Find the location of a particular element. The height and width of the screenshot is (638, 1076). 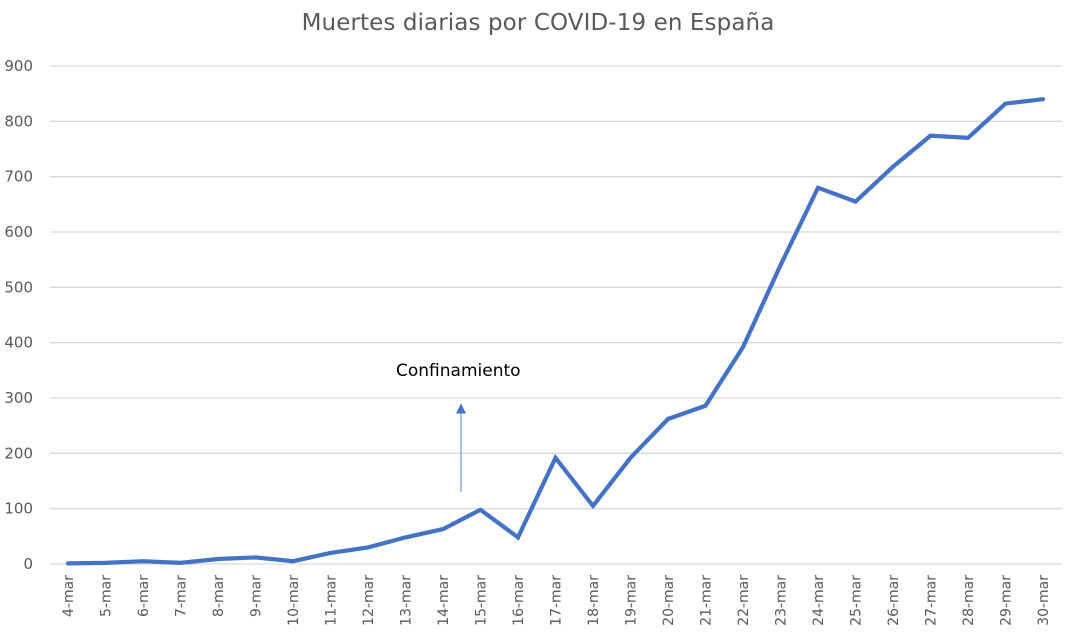

x-tick-label: 29-mar is located at coordinates (1007, 600).